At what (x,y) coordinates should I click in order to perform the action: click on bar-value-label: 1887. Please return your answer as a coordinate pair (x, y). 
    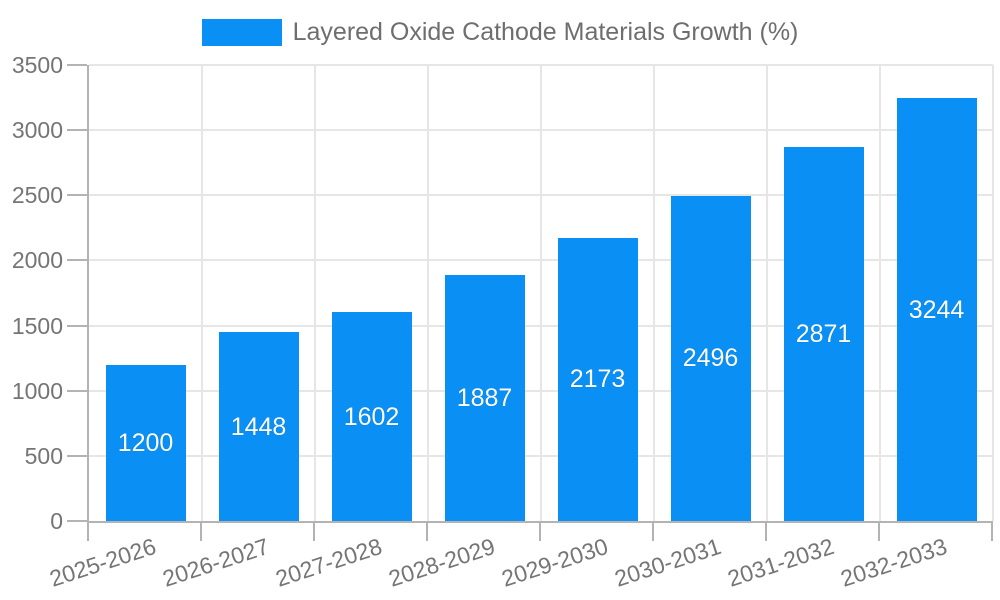
    Looking at the image, I should click on (484, 398).